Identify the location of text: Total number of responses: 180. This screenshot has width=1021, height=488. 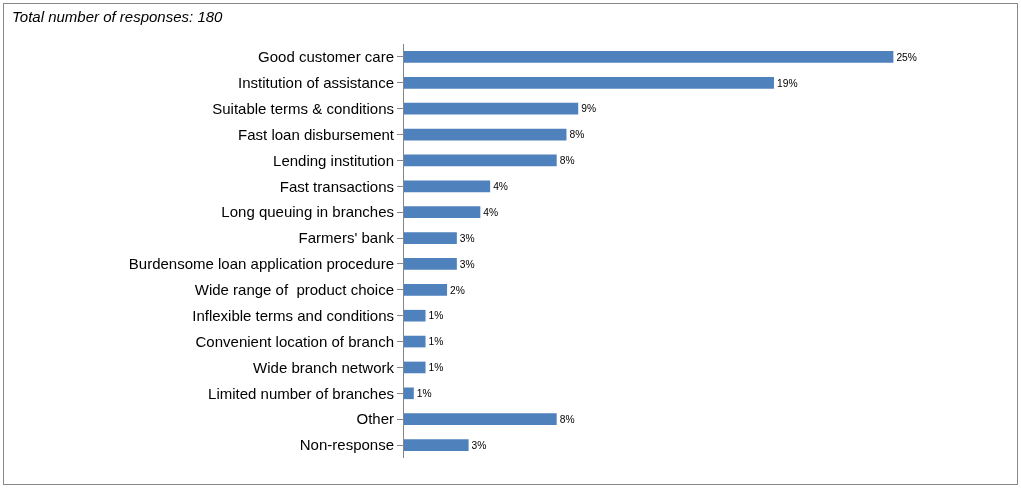
(118, 16).